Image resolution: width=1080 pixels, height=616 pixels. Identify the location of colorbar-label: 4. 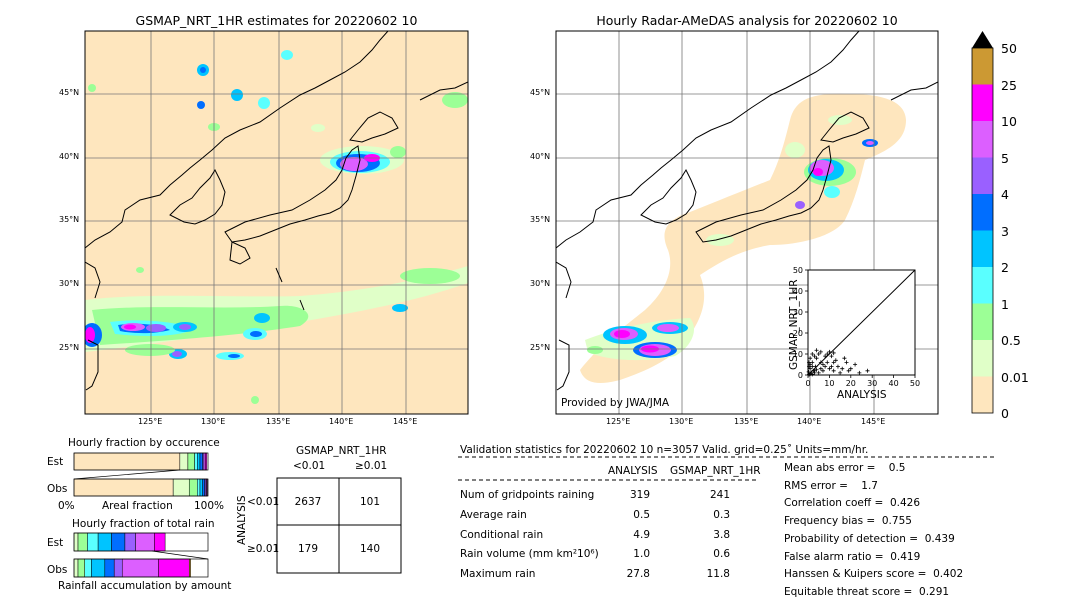
(1005, 194).